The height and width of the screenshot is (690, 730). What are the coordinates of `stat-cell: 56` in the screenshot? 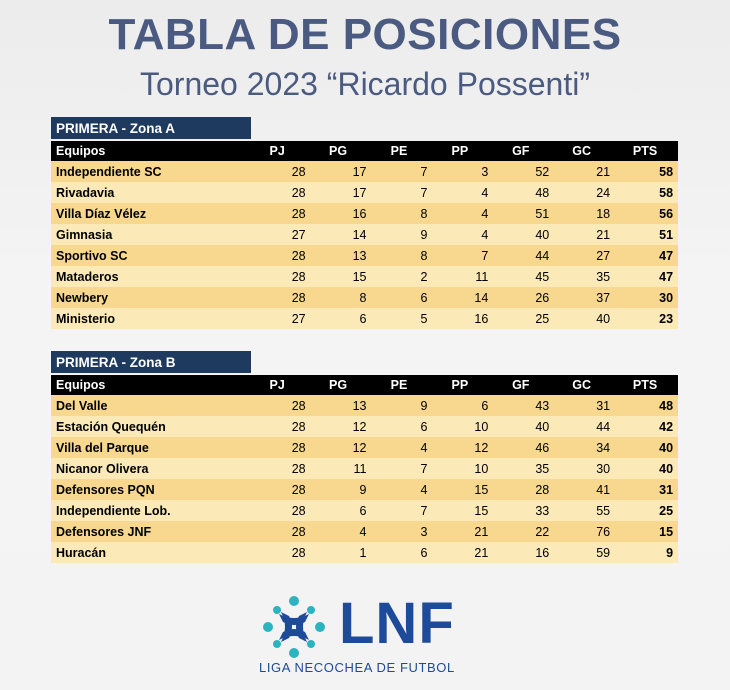 It's located at (666, 213).